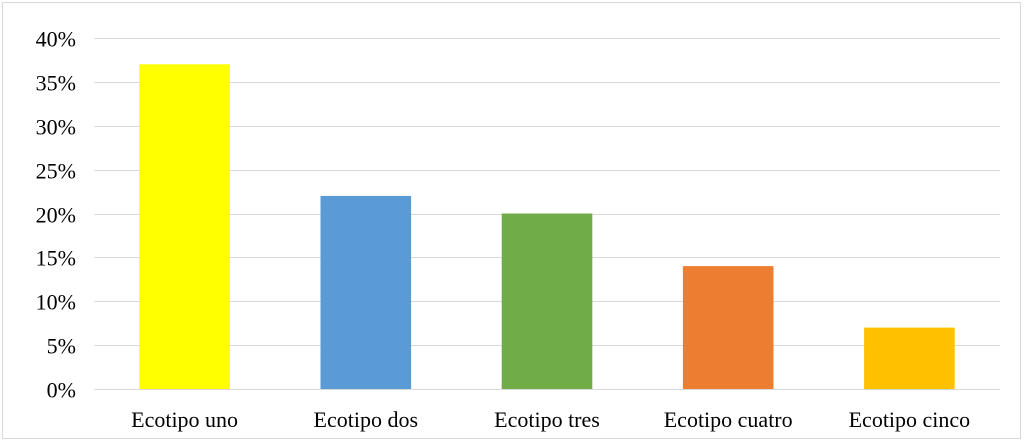 The image size is (1027, 445). What do you see at coordinates (61, 346) in the screenshot?
I see `y-tick-label: 5%` at bounding box center [61, 346].